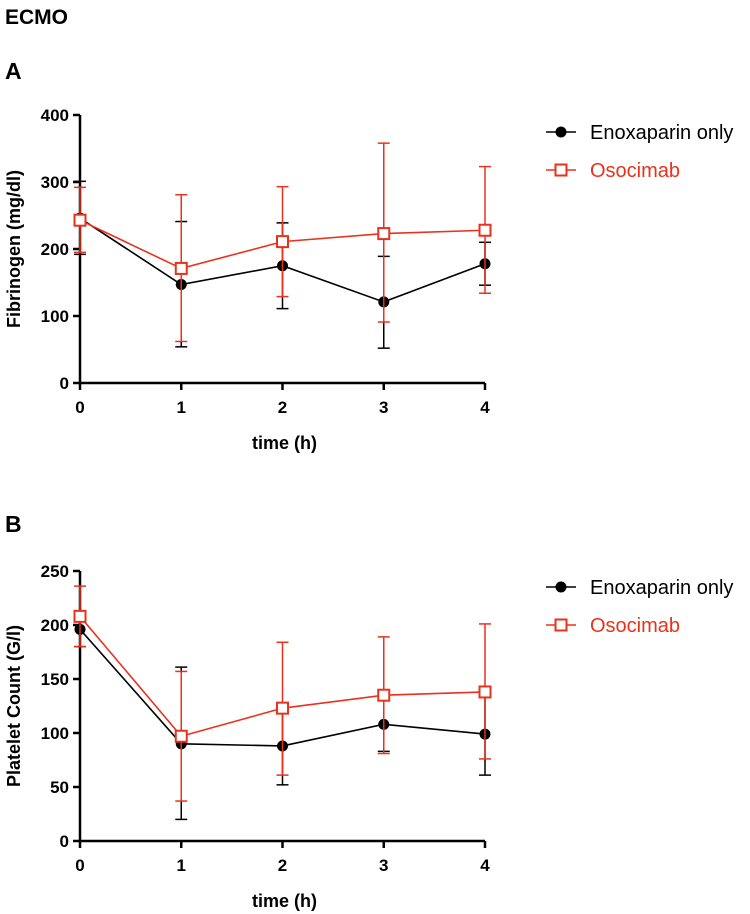  What do you see at coordinates (55, 115) in the screenshot?
I see `y-tick-label: 400` at bounding box center [55, 115].